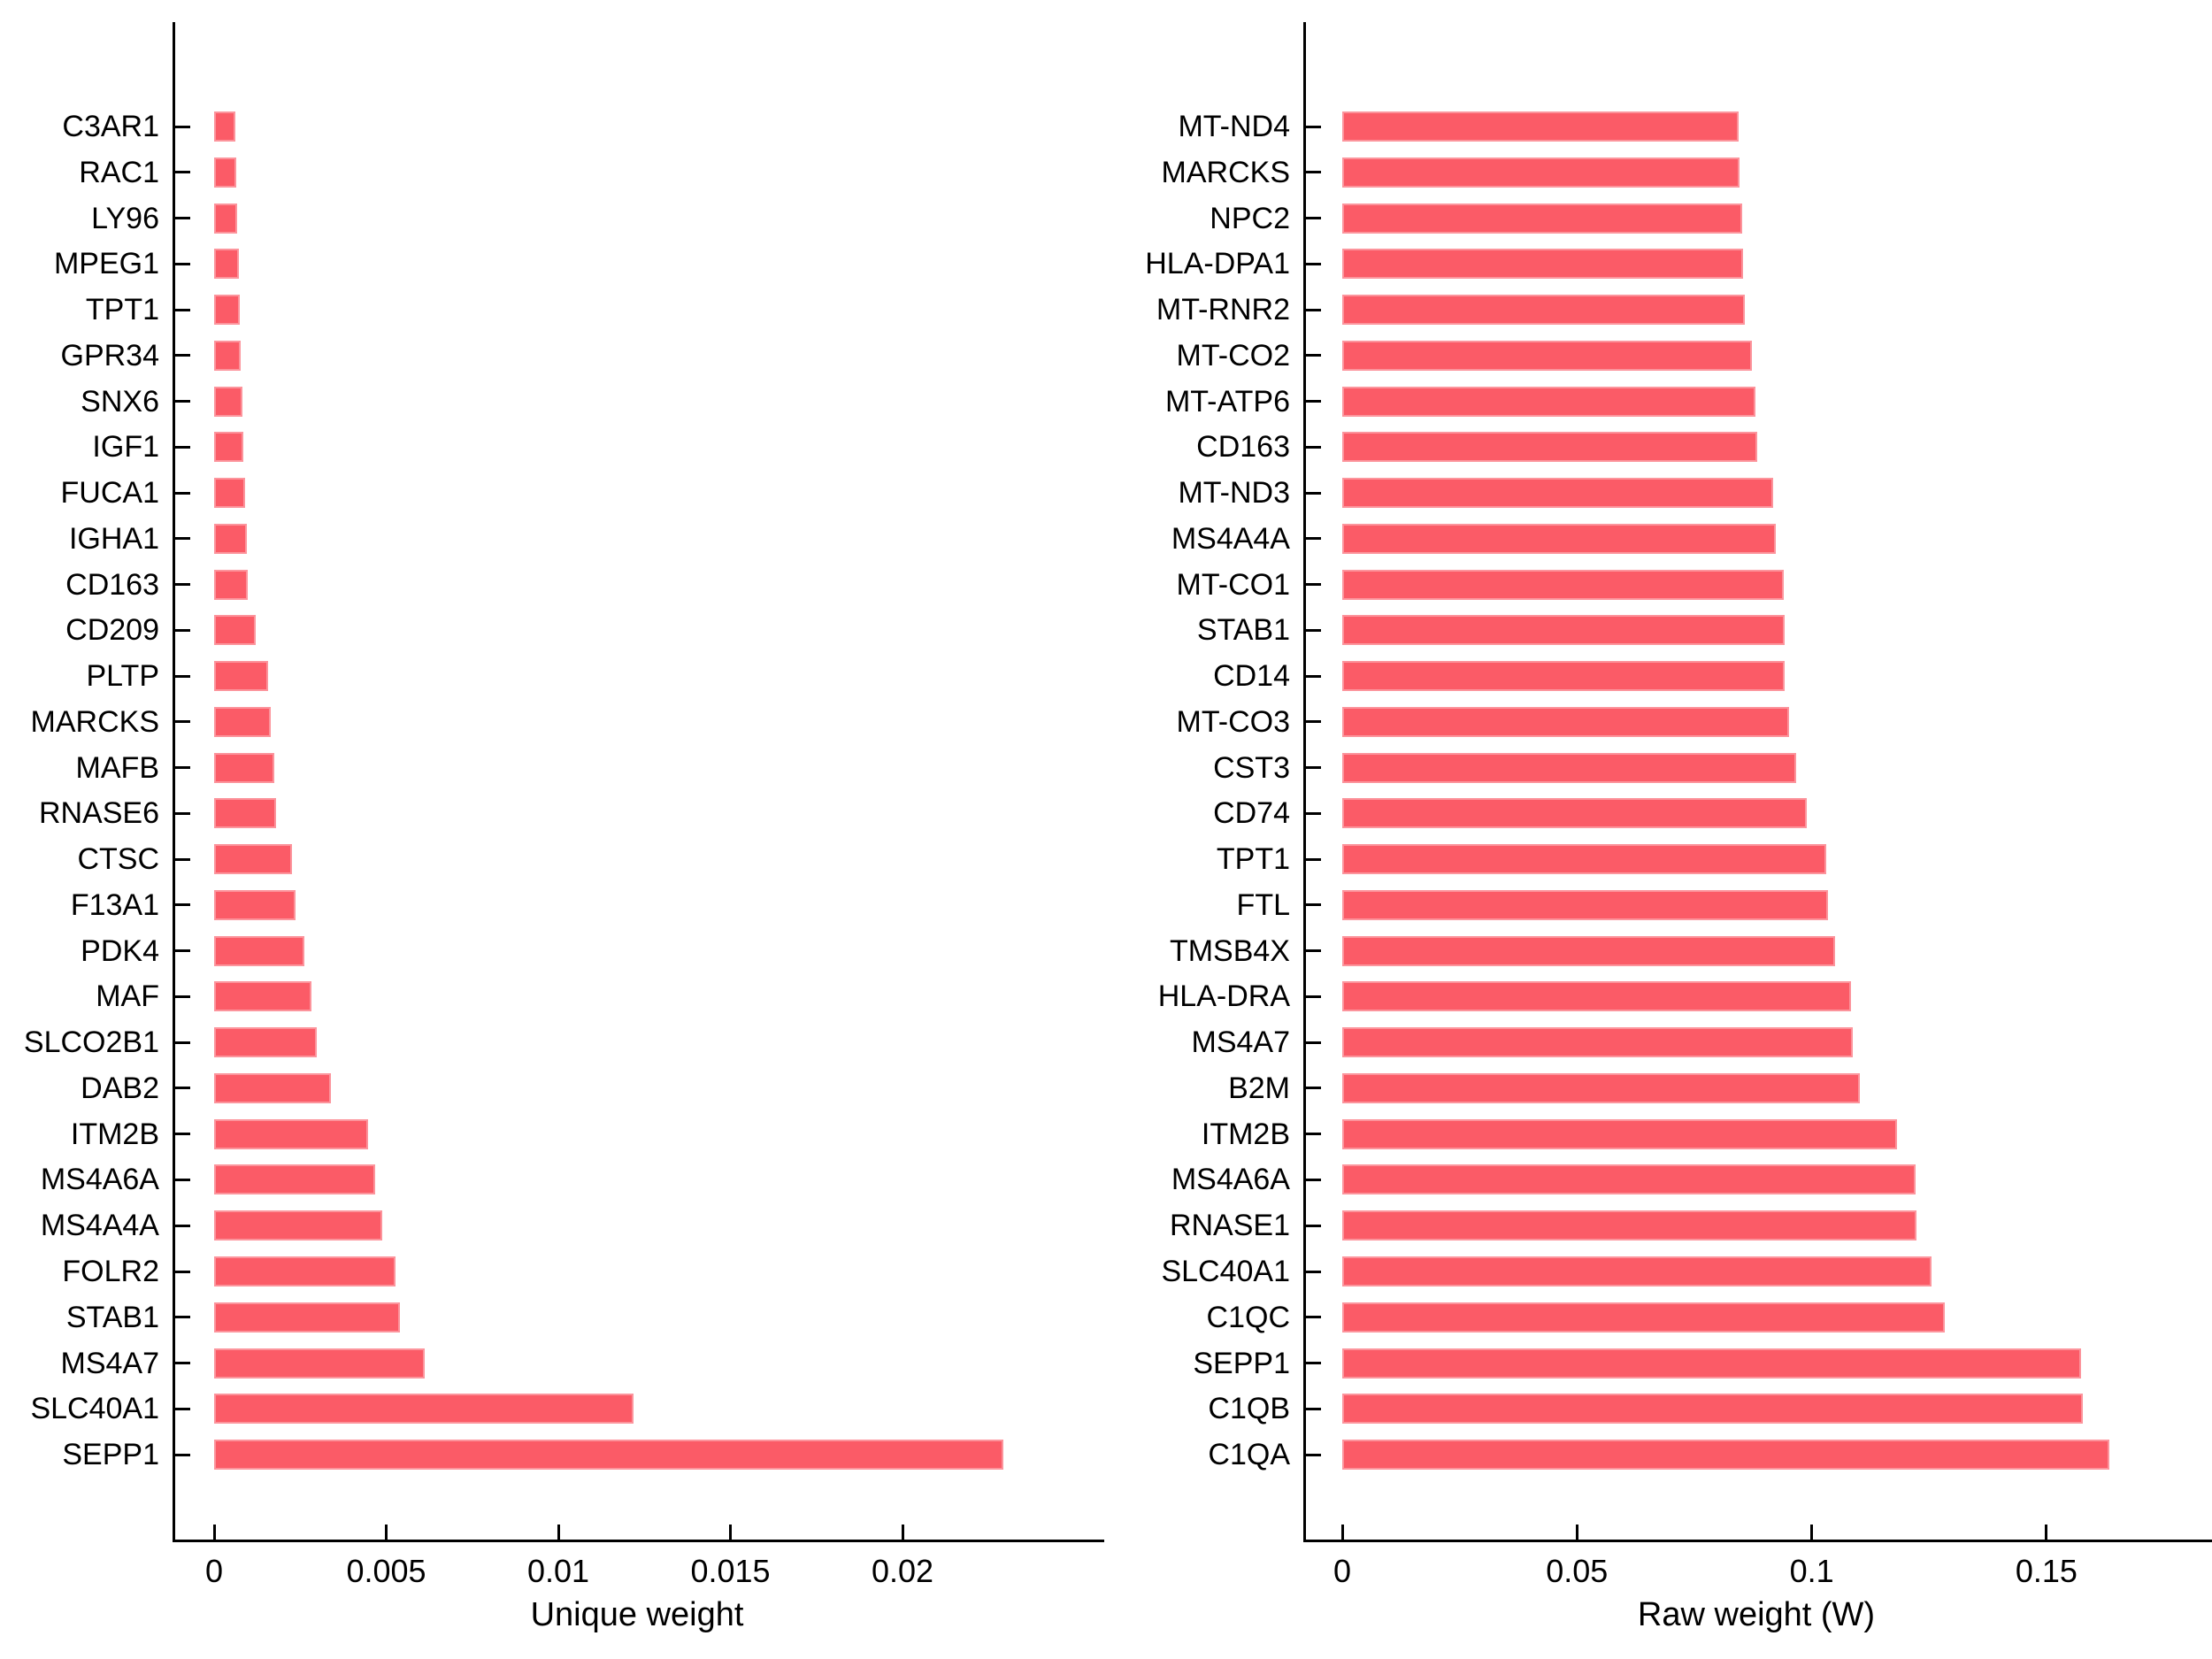 This screenshot has height=1659, width=2212. Describe the element at coordinates (1243, 448) in the screenshot. I see `y-tick-label: CD163` at that location.